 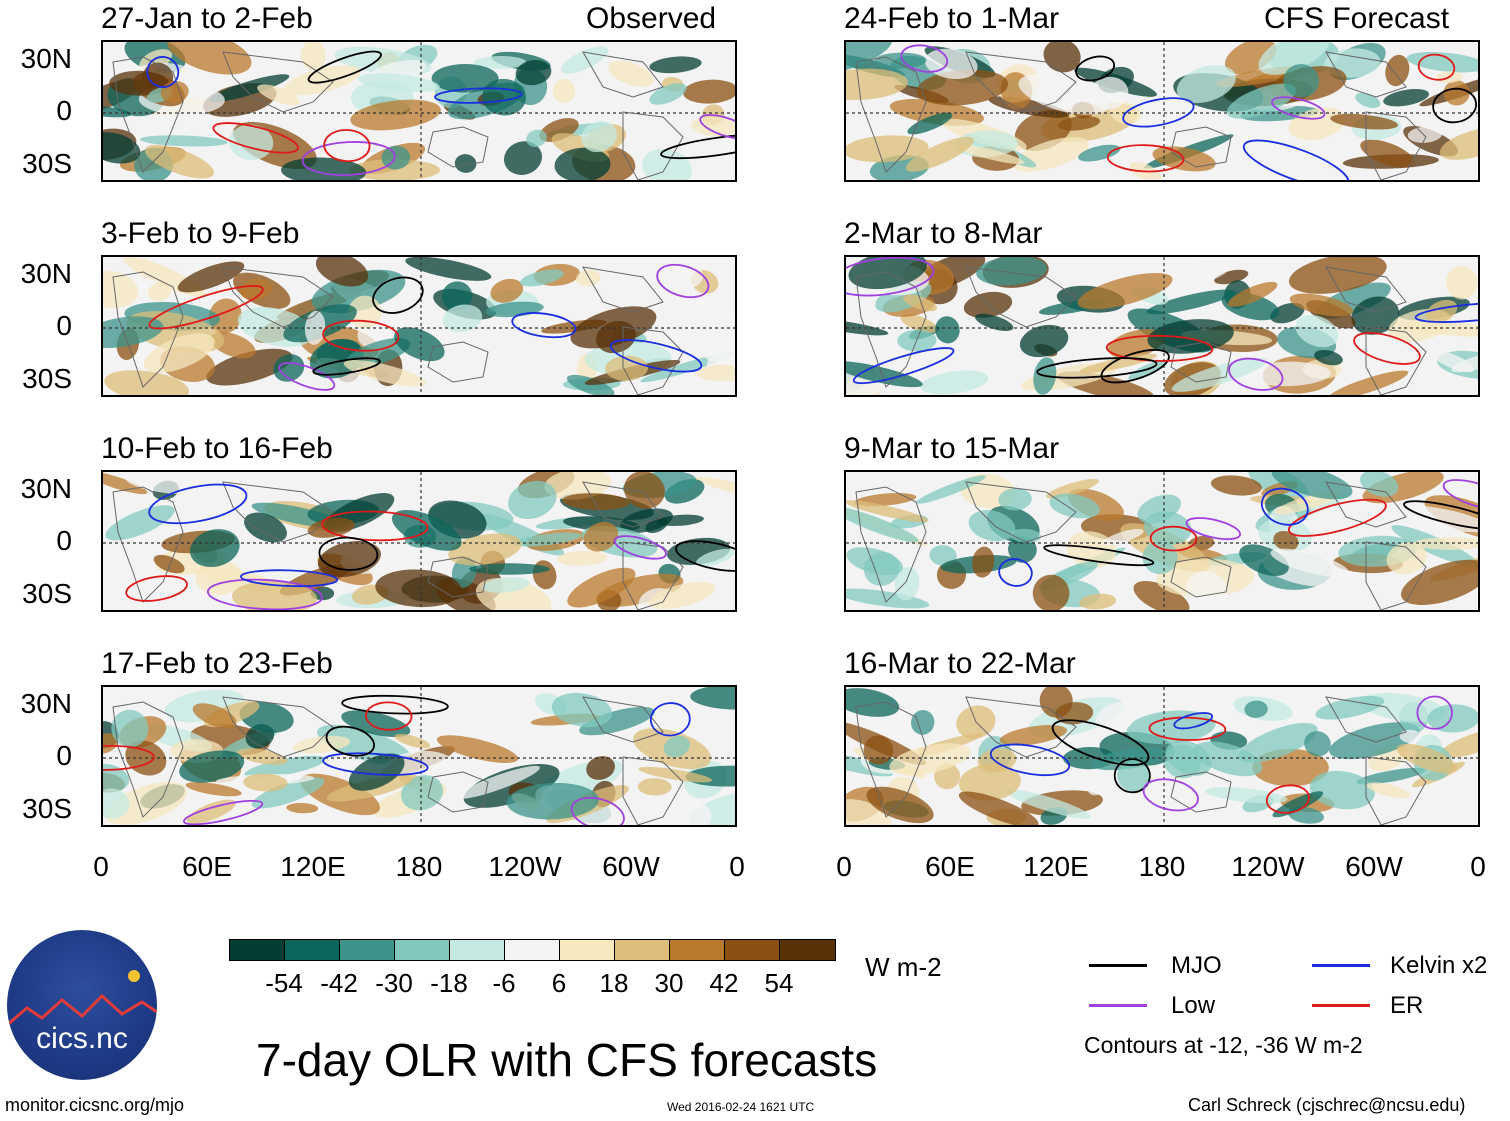 What do you see at coordinates (95, 1105) in the screenshot?
I see `footer-url: monitor.cicsnc.org/mjo` at bounding box center [95, 1105].